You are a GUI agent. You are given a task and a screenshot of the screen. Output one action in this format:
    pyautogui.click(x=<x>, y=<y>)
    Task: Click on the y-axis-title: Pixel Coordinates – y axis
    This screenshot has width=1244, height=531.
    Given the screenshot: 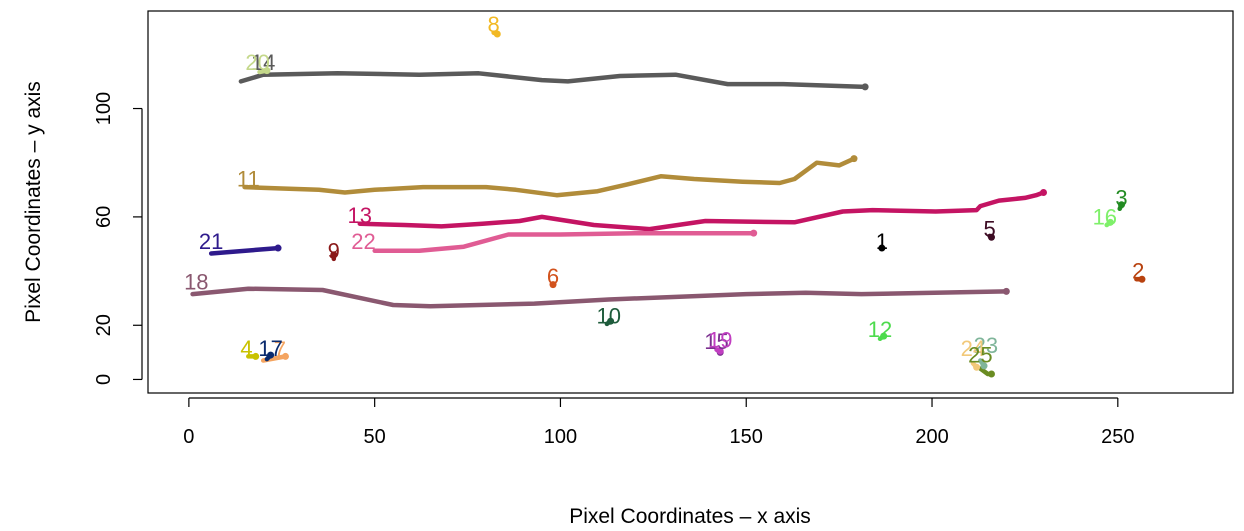 What is the action you would take?
    pyautogui.click(x=33, y=202)
    